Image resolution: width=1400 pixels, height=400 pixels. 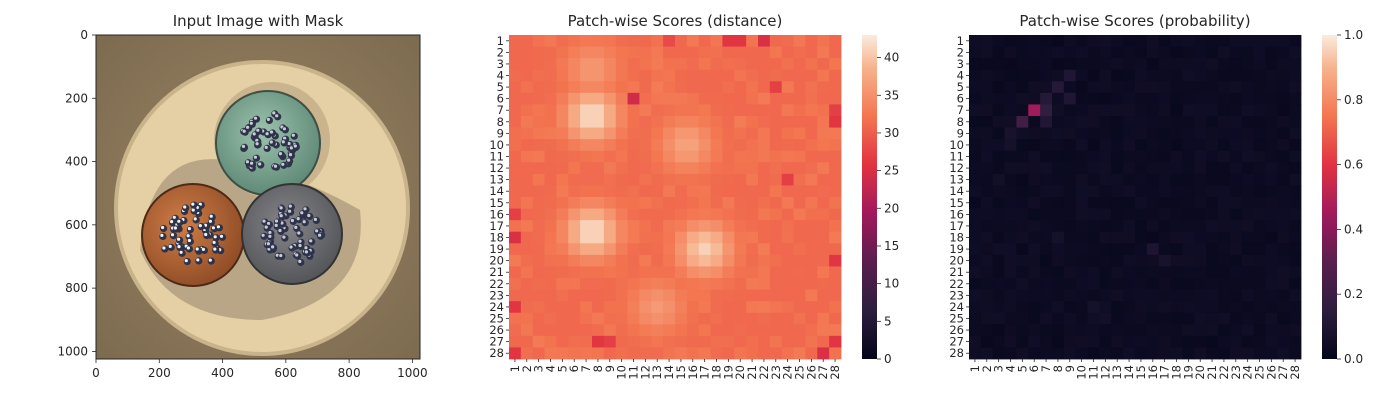 I want to click on x-tick-label: 28, so click(x=1295, y=372).